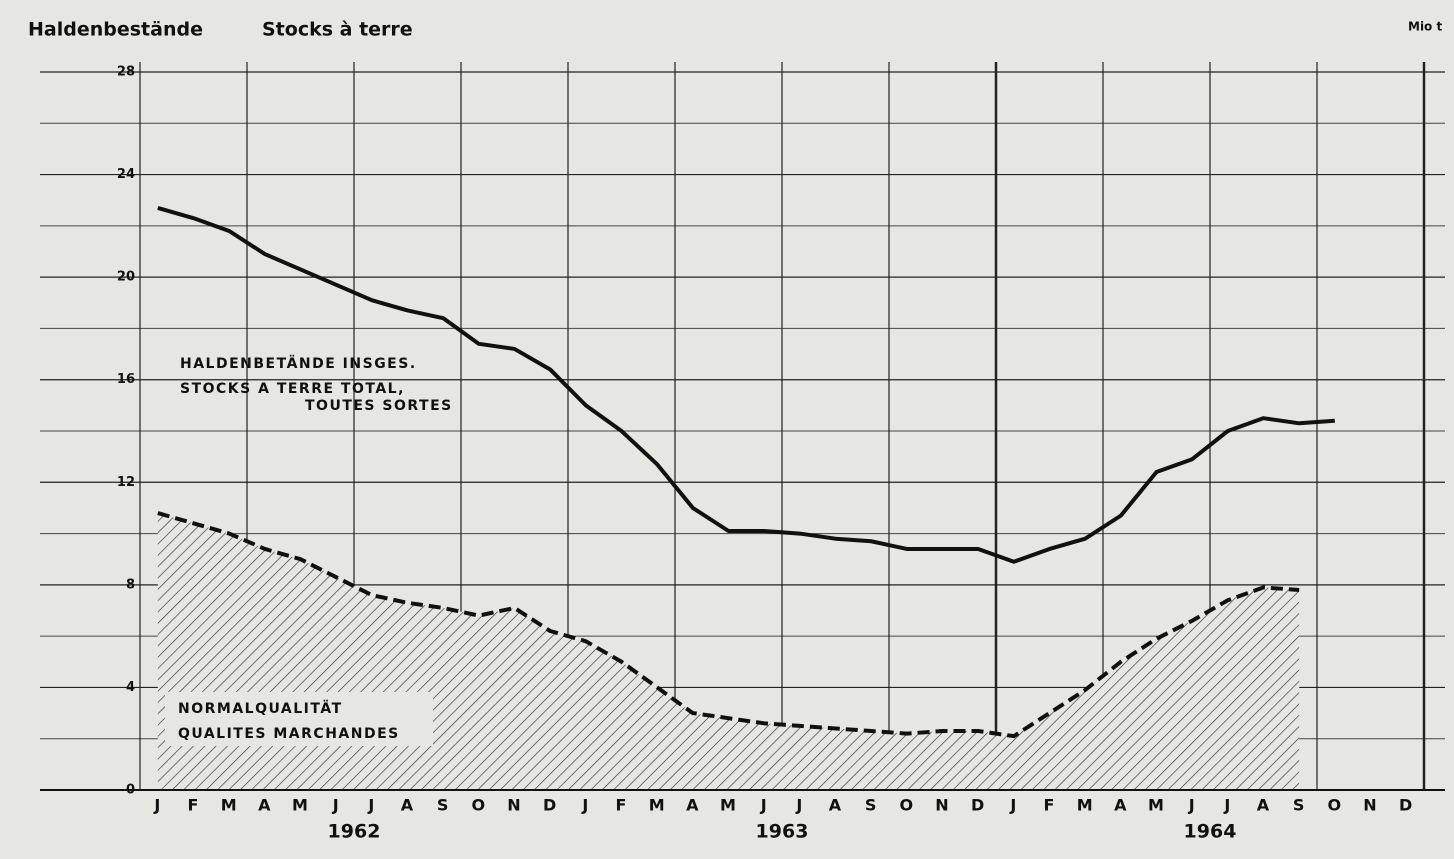 The image size is (1454, 859). Describe the element at coordinates (126, 277) in the screenshot. I see `y-tick-label: 20` at that location.